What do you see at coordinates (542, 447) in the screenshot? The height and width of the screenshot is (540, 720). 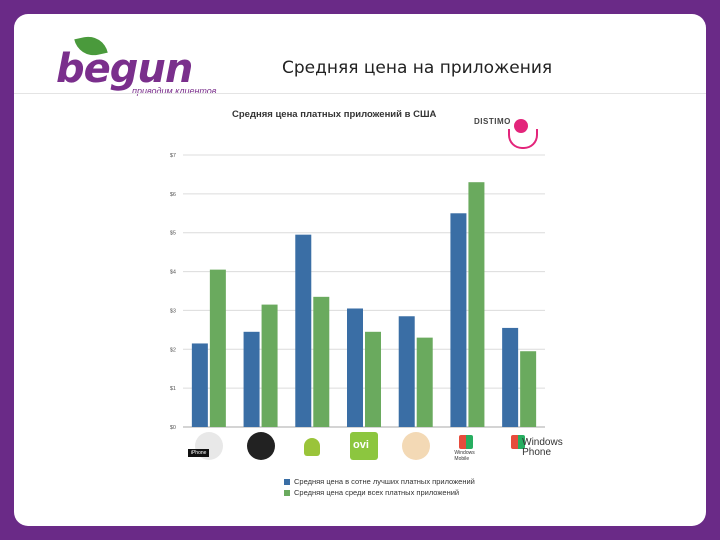 I see `platform-label: Windows Phone` at bounding box center [542, 447].